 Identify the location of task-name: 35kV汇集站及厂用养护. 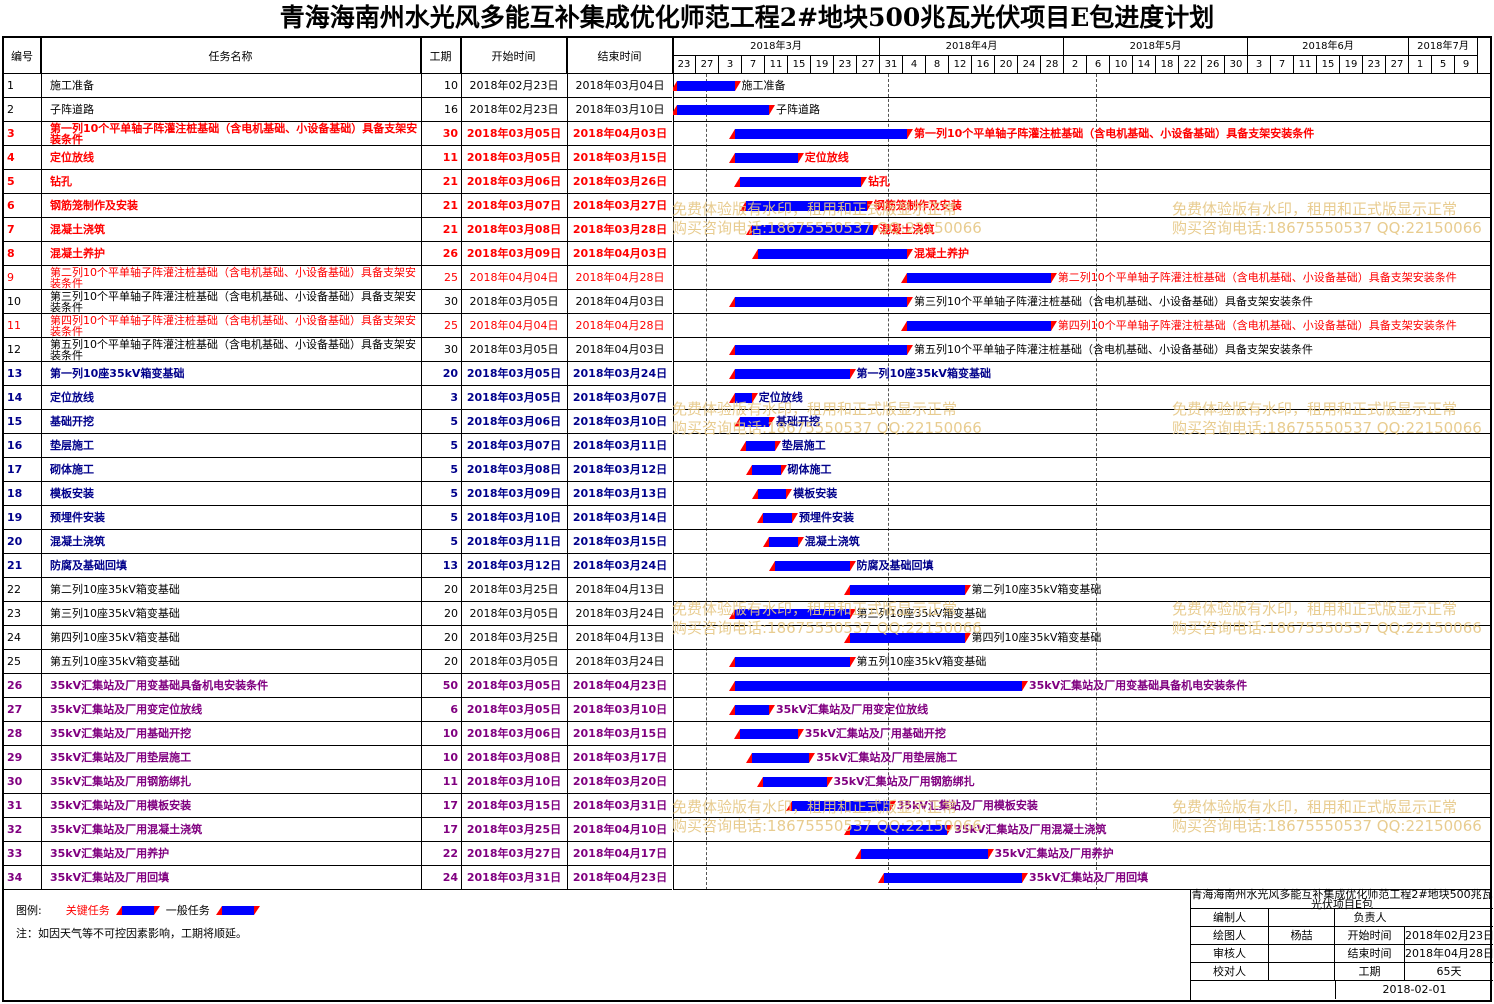
(110, 853).